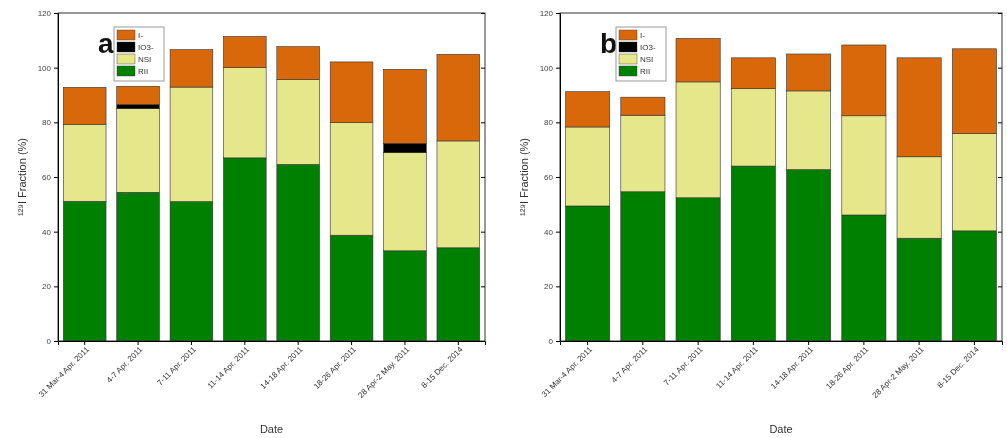  I want to click on annotation: b, so click(609, 43).